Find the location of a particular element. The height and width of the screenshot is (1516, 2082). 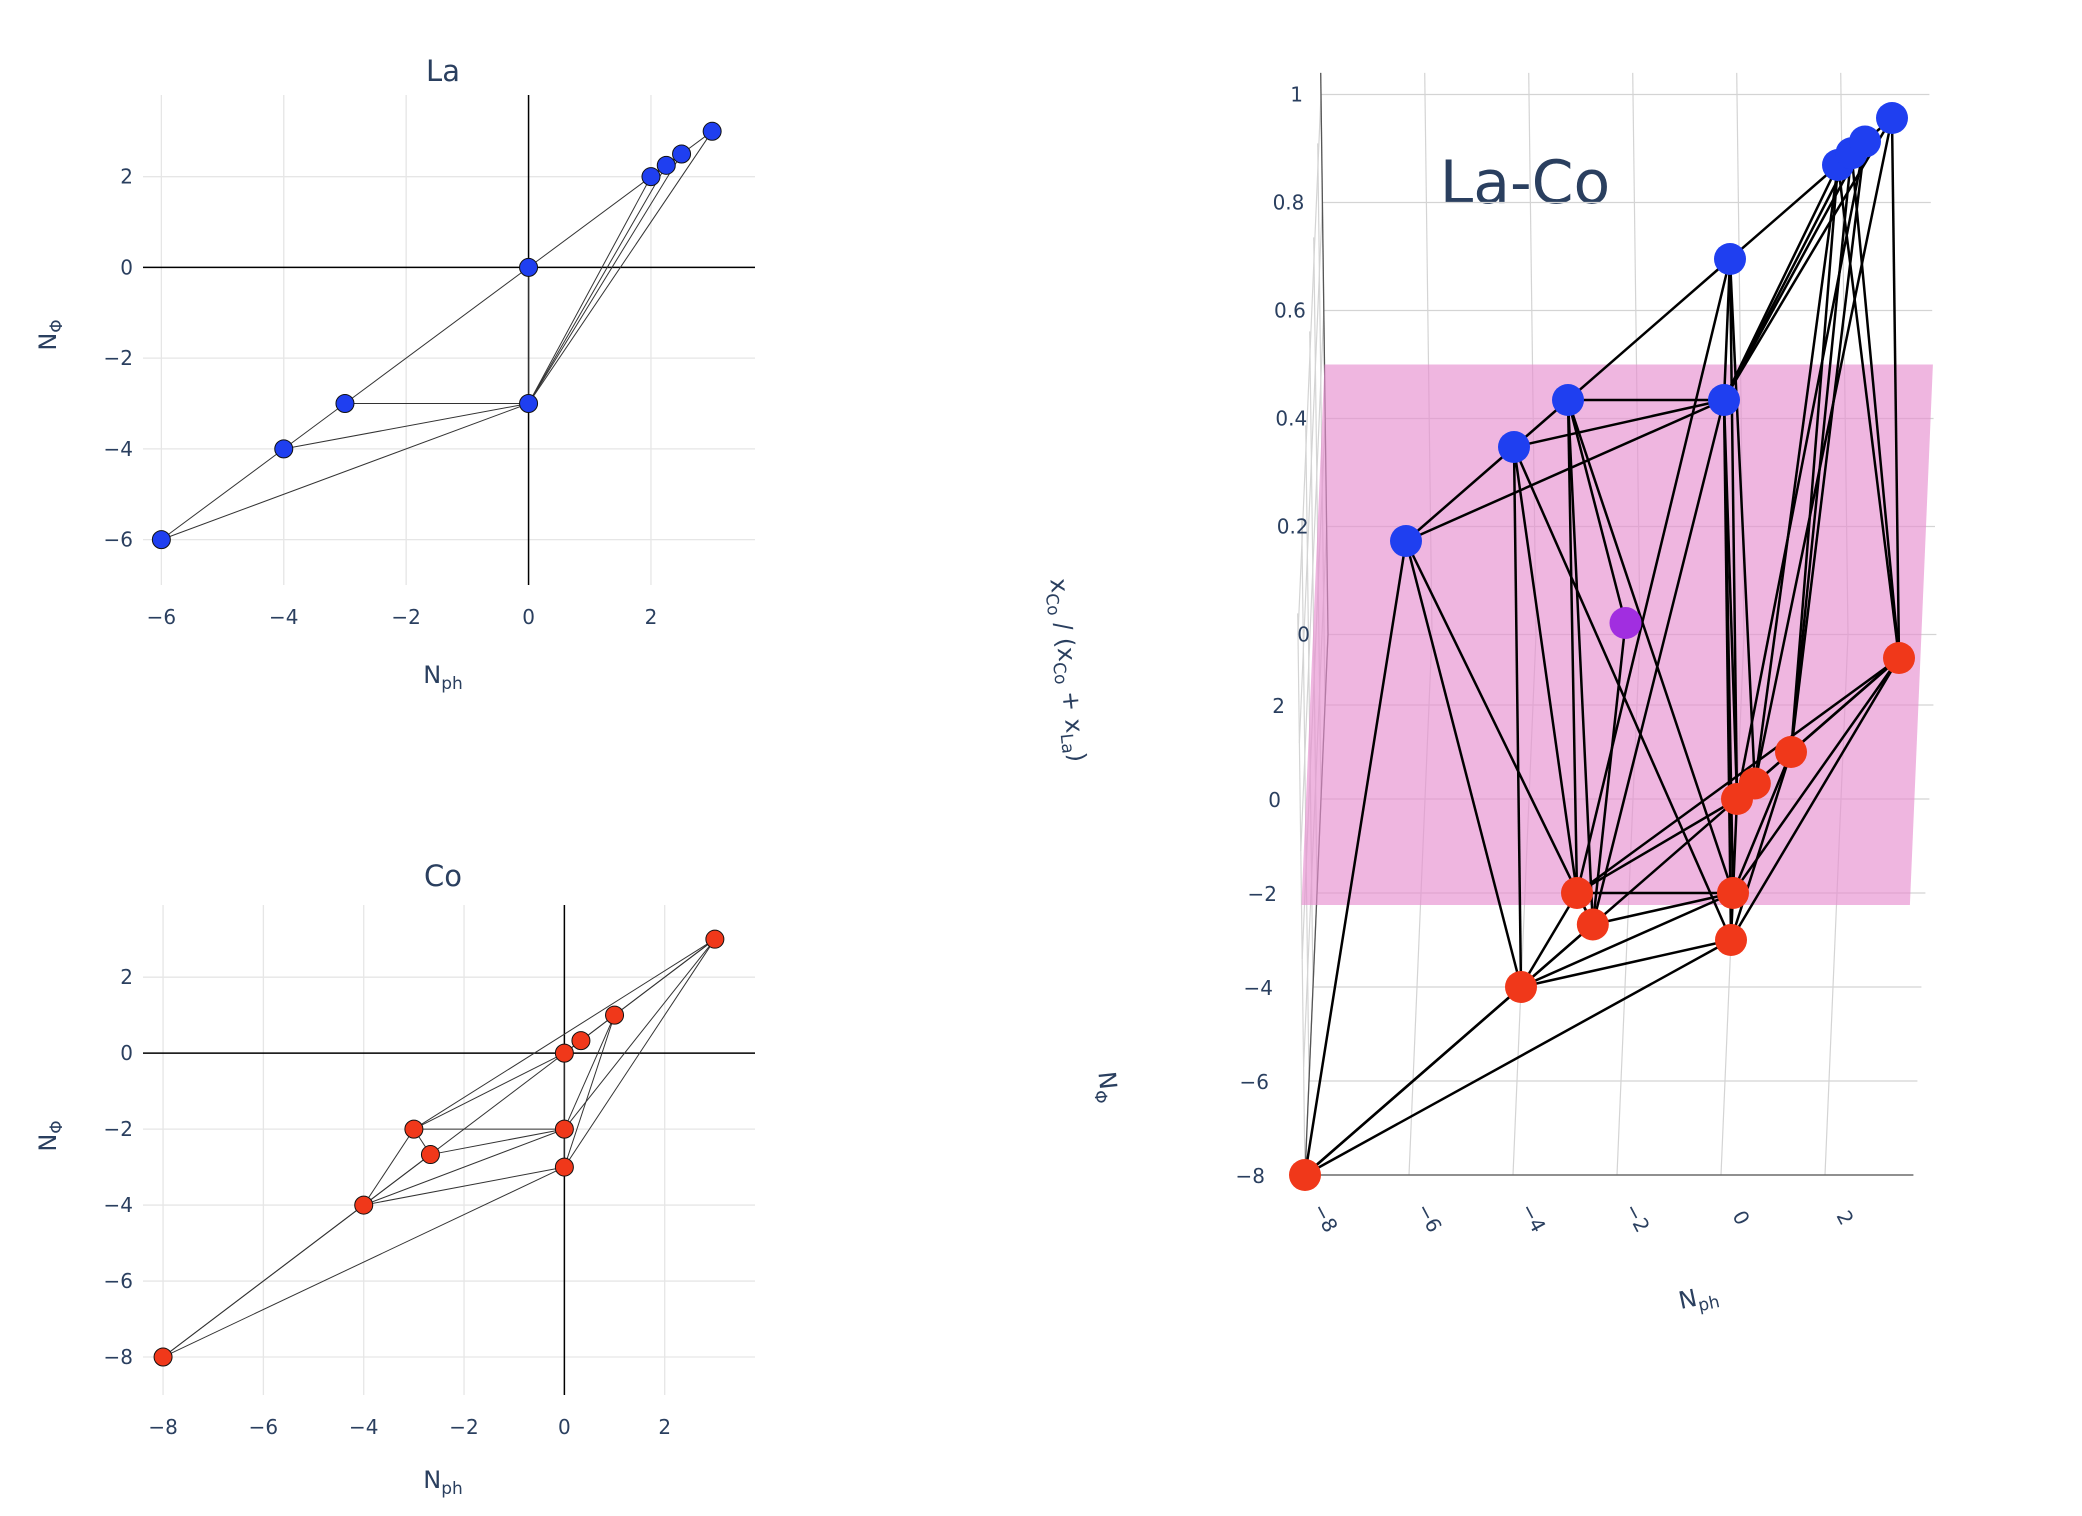

co-y-tick-label: −8 is located at coordinates (118, 1357).